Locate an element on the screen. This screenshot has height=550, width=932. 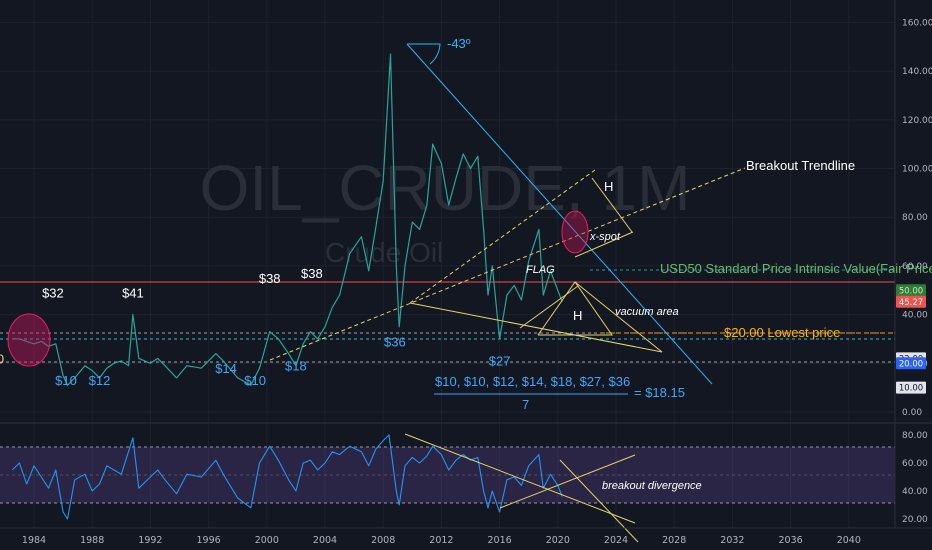
y-tick-label: 80.00 is located at coordinates (915, 218).